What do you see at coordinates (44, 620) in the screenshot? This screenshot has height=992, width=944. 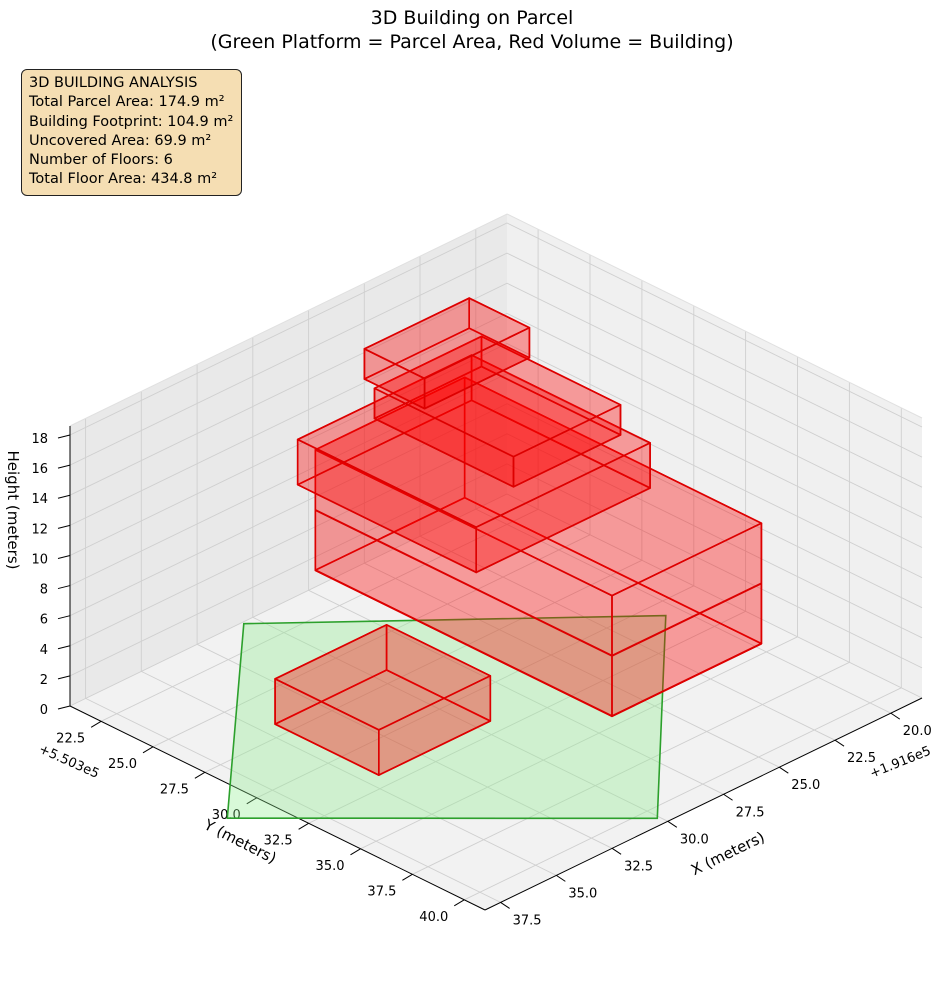 I see `z-tick-label: 6` at bounding box center [44, 620].